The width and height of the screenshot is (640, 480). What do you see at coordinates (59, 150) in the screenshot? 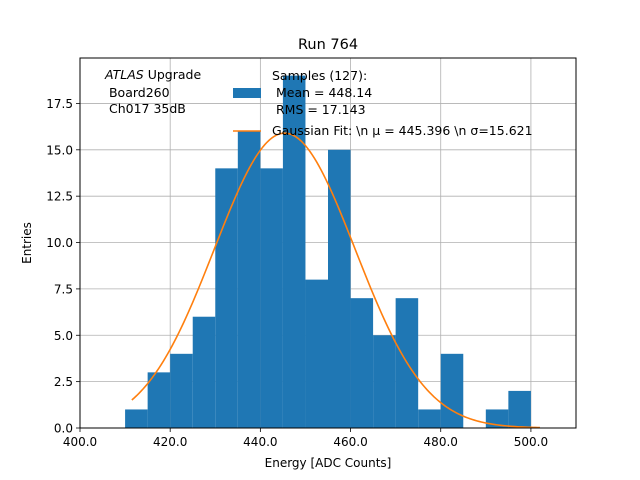
I see `y-tick-label: 15.0` at bounding box center [59, 150].